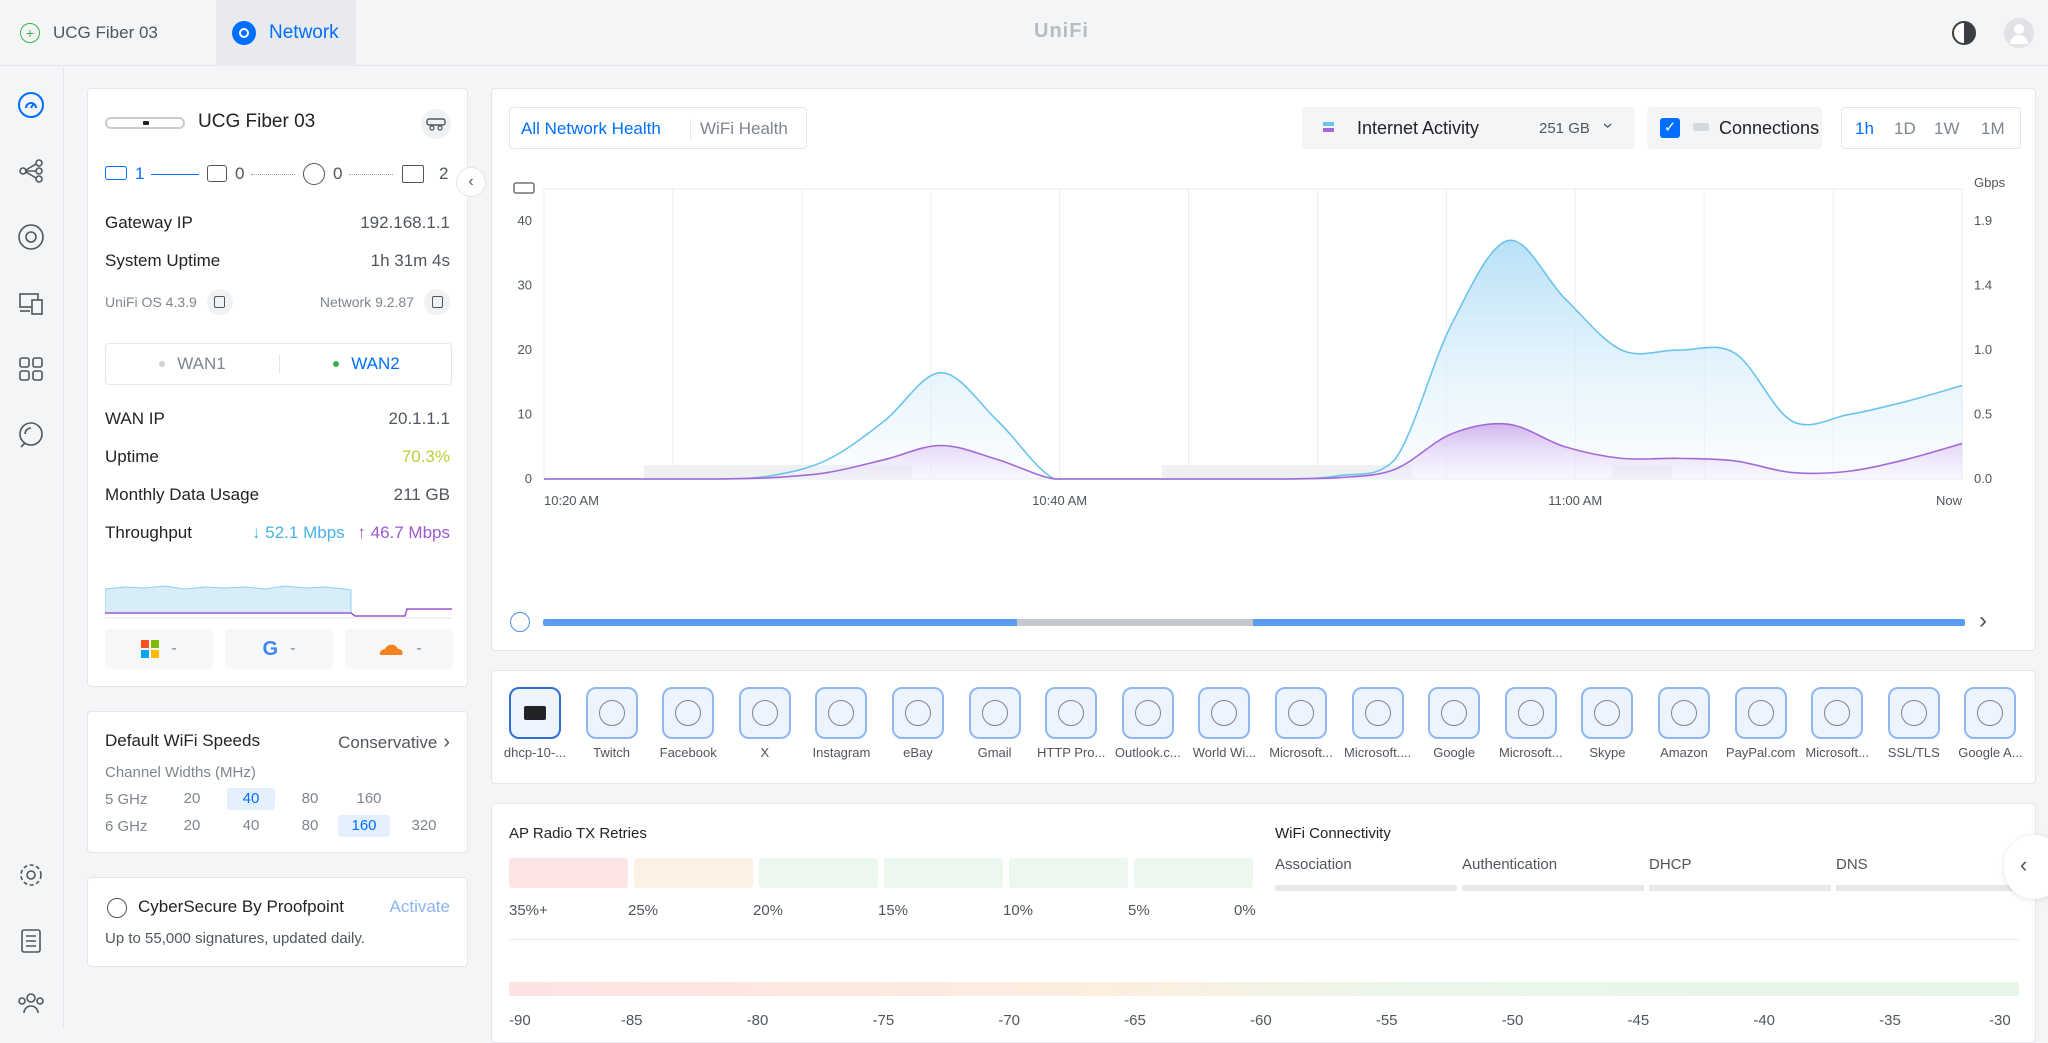  What do you see at coordinates (159, 649) in the screenshot?
I see `isp-microsoft-badge: -` at bounding box center [159, 649].